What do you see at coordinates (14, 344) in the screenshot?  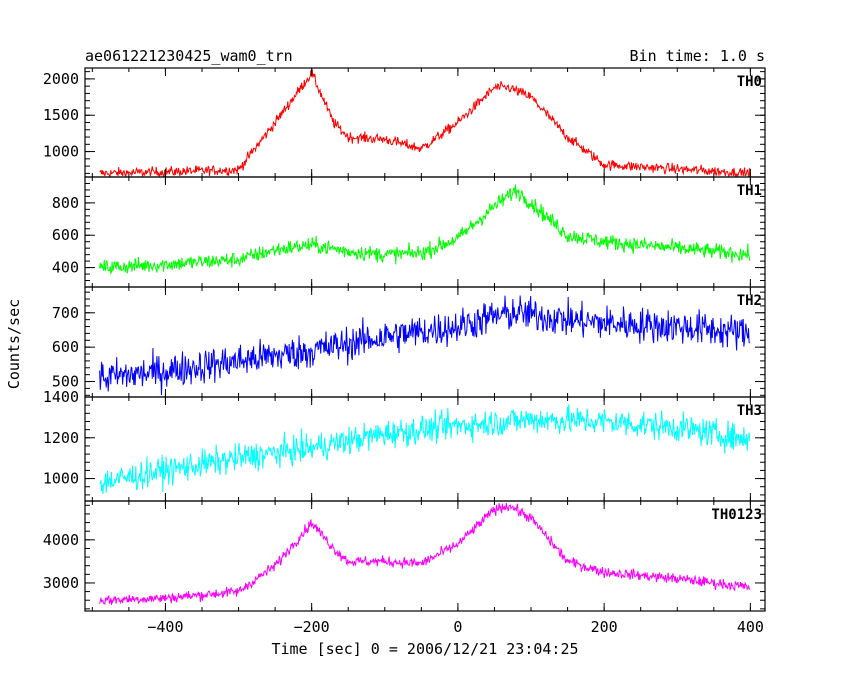 I see `y-axis-title: Counts/sec` at bounding box center [14, 344].